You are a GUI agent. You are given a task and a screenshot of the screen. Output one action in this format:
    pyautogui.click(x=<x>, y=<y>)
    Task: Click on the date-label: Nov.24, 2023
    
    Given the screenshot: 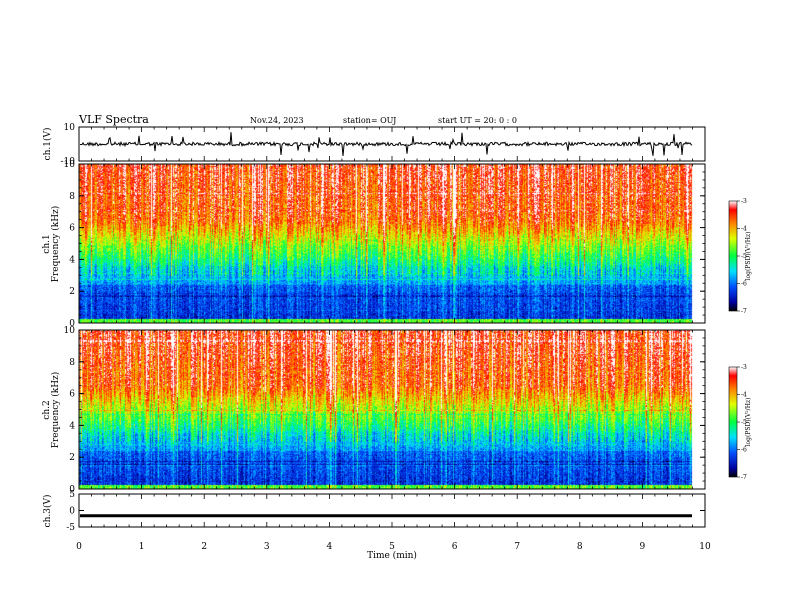 What is the action you would take?
    pyautogui.click(x=277, y=120)
    